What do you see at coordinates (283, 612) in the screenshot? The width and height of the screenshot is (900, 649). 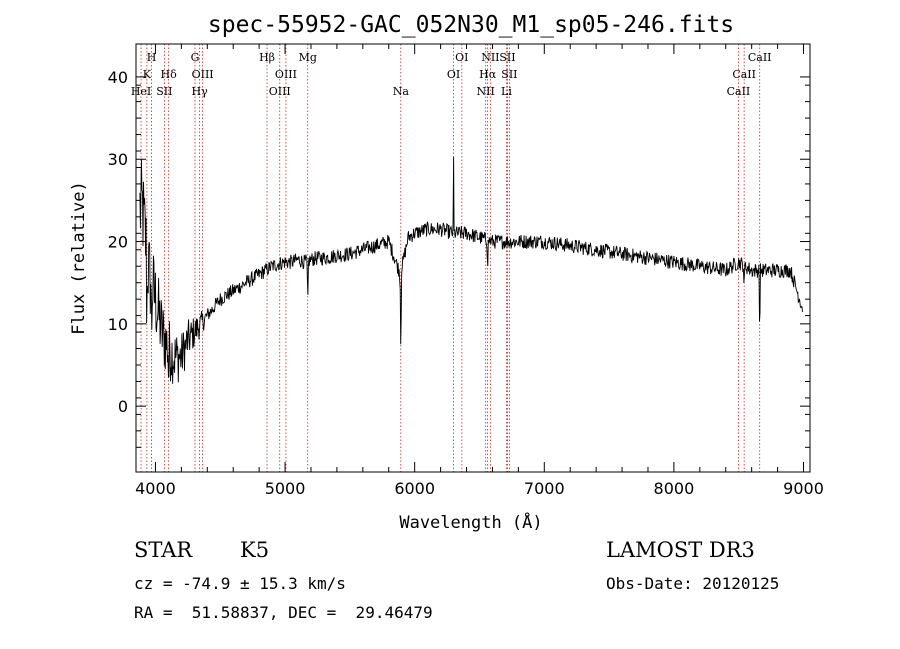 I see `coordinates: RA = 51.58837, DEC = 29.46479` at bounding box center [283, 612].